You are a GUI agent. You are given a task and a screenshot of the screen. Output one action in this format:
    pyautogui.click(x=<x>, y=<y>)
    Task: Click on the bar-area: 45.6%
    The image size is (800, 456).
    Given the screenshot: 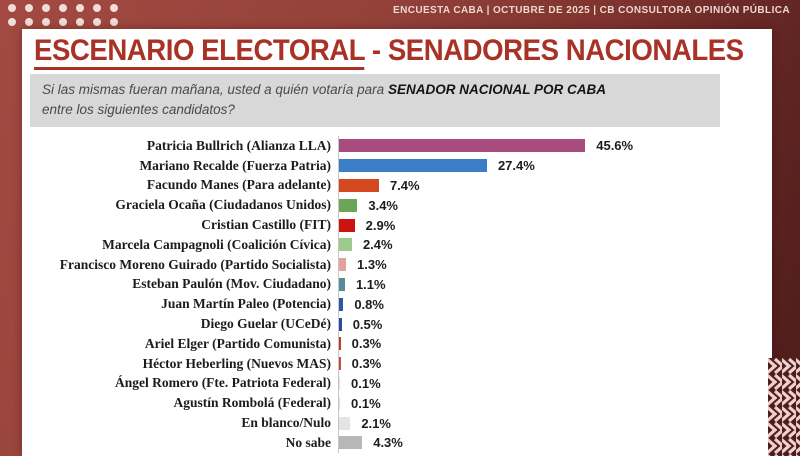 What is the action you would take?
    pyautogui.click(x=555, y=146)
    